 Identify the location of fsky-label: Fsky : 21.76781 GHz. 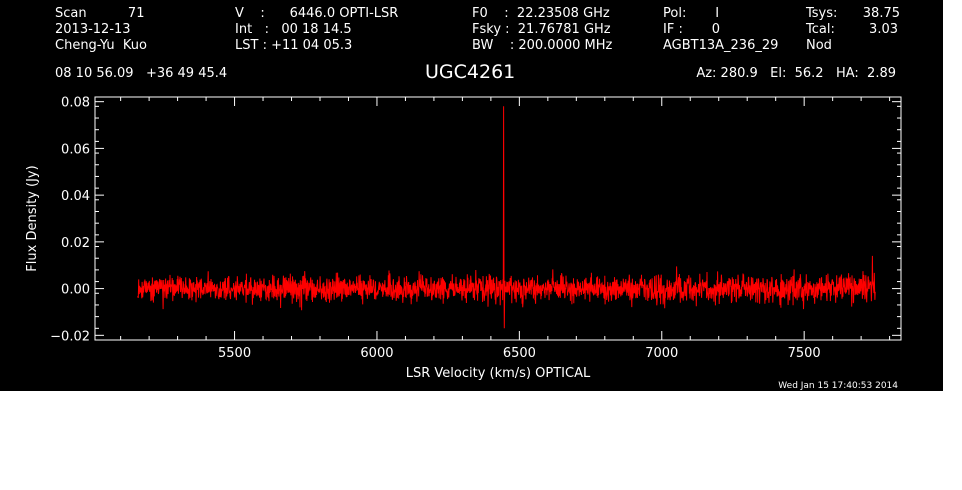
(541, 29).